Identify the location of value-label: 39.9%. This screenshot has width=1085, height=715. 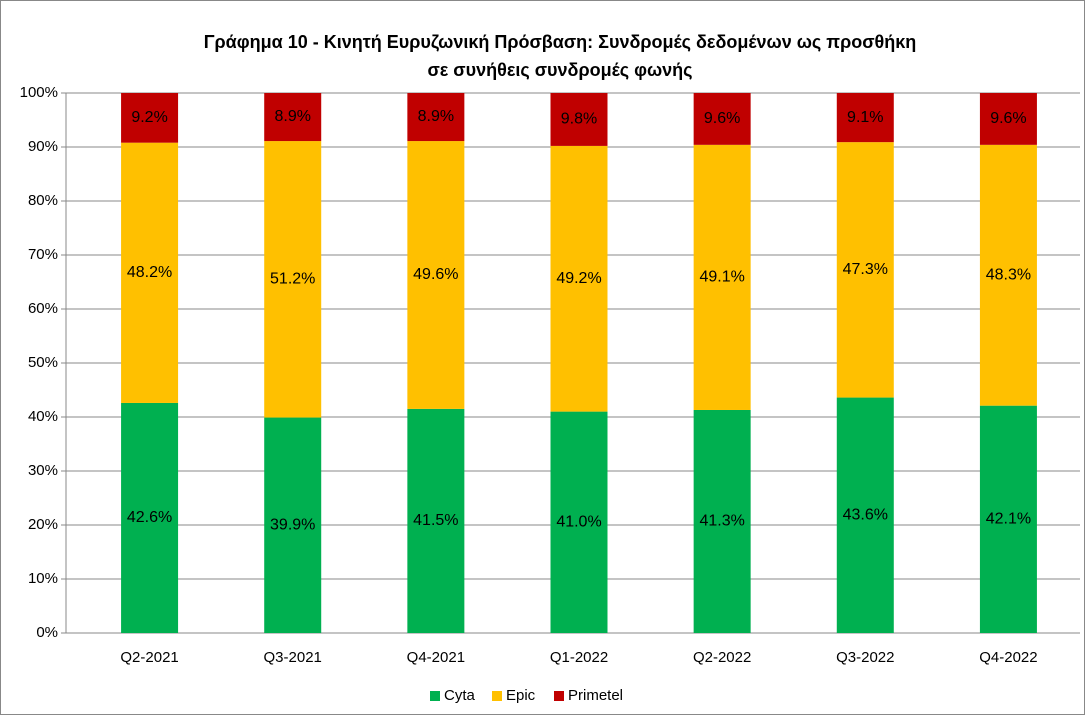
(292, 524).